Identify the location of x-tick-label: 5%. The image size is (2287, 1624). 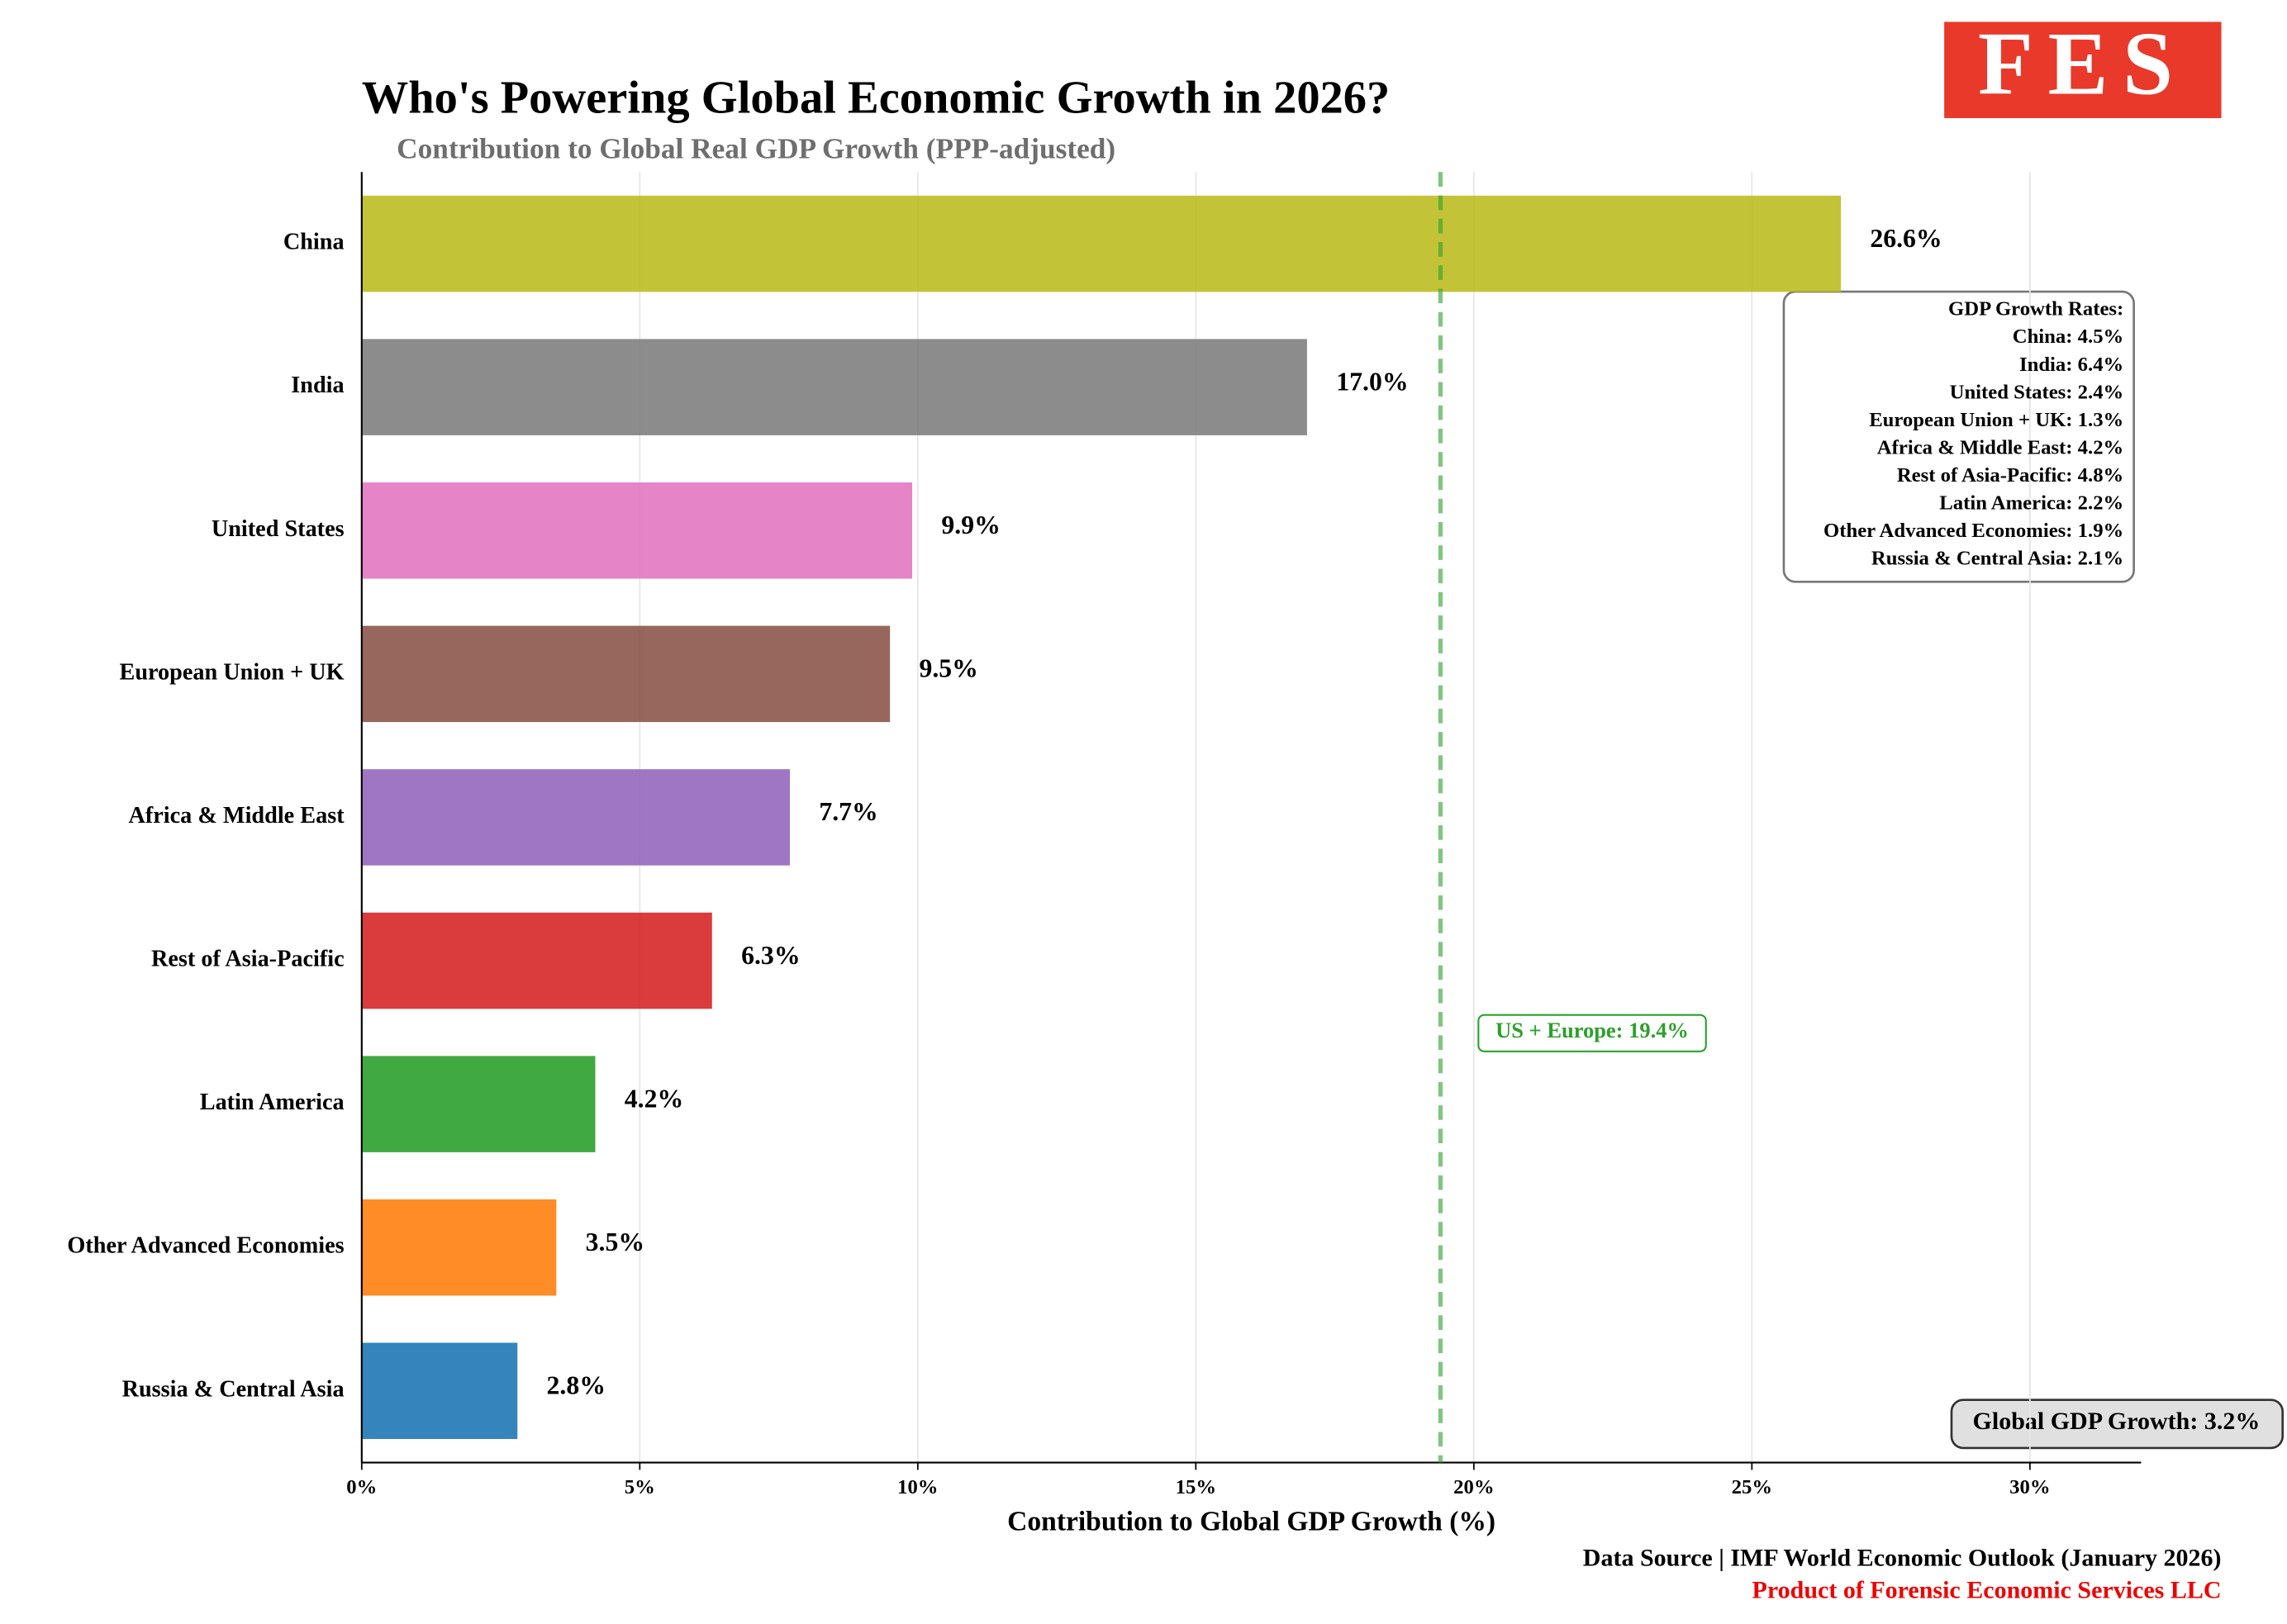
(640, 1487).